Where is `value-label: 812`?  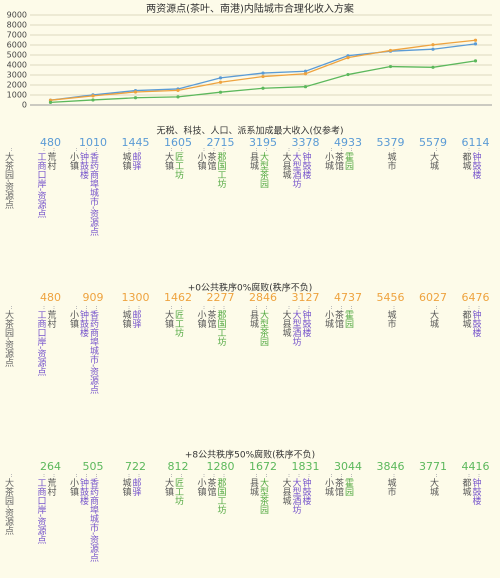 value-label: 812 is located at coordinates (178, 466).